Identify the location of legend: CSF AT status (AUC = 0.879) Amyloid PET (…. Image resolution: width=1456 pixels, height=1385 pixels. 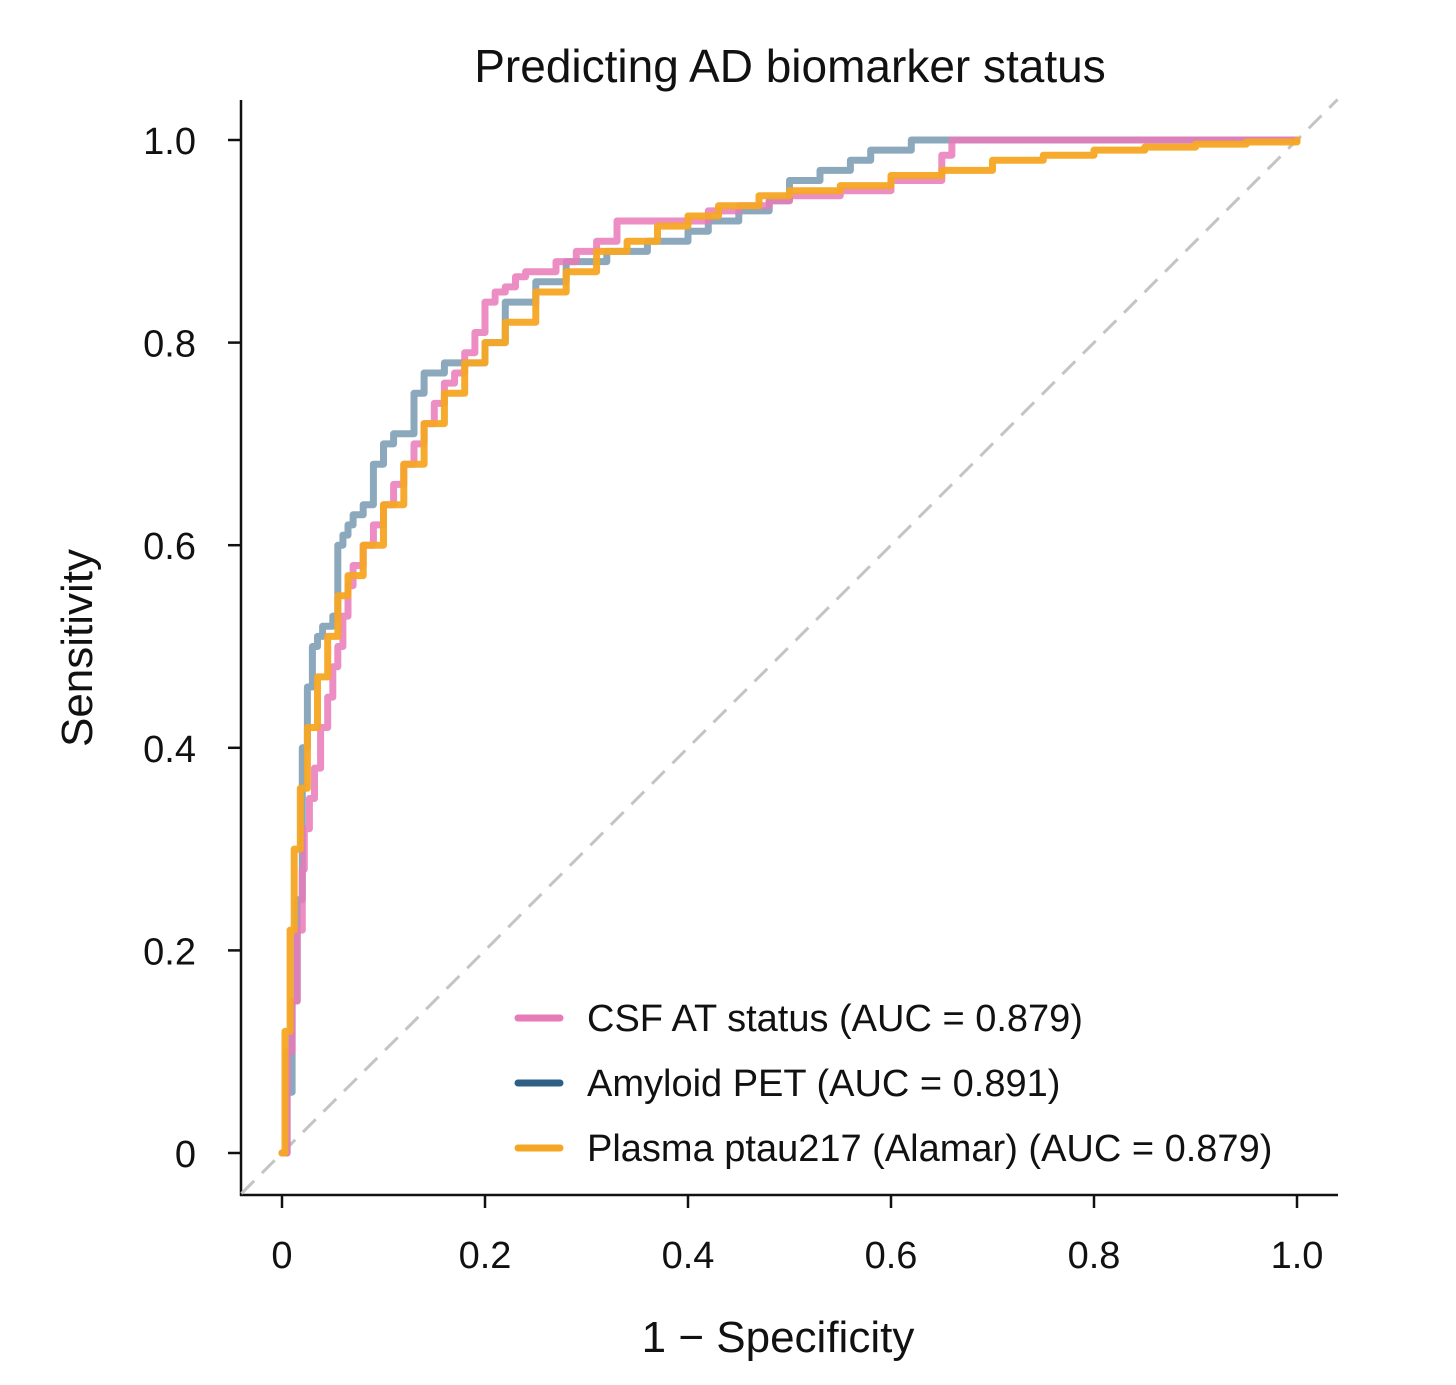
(893, 1084).